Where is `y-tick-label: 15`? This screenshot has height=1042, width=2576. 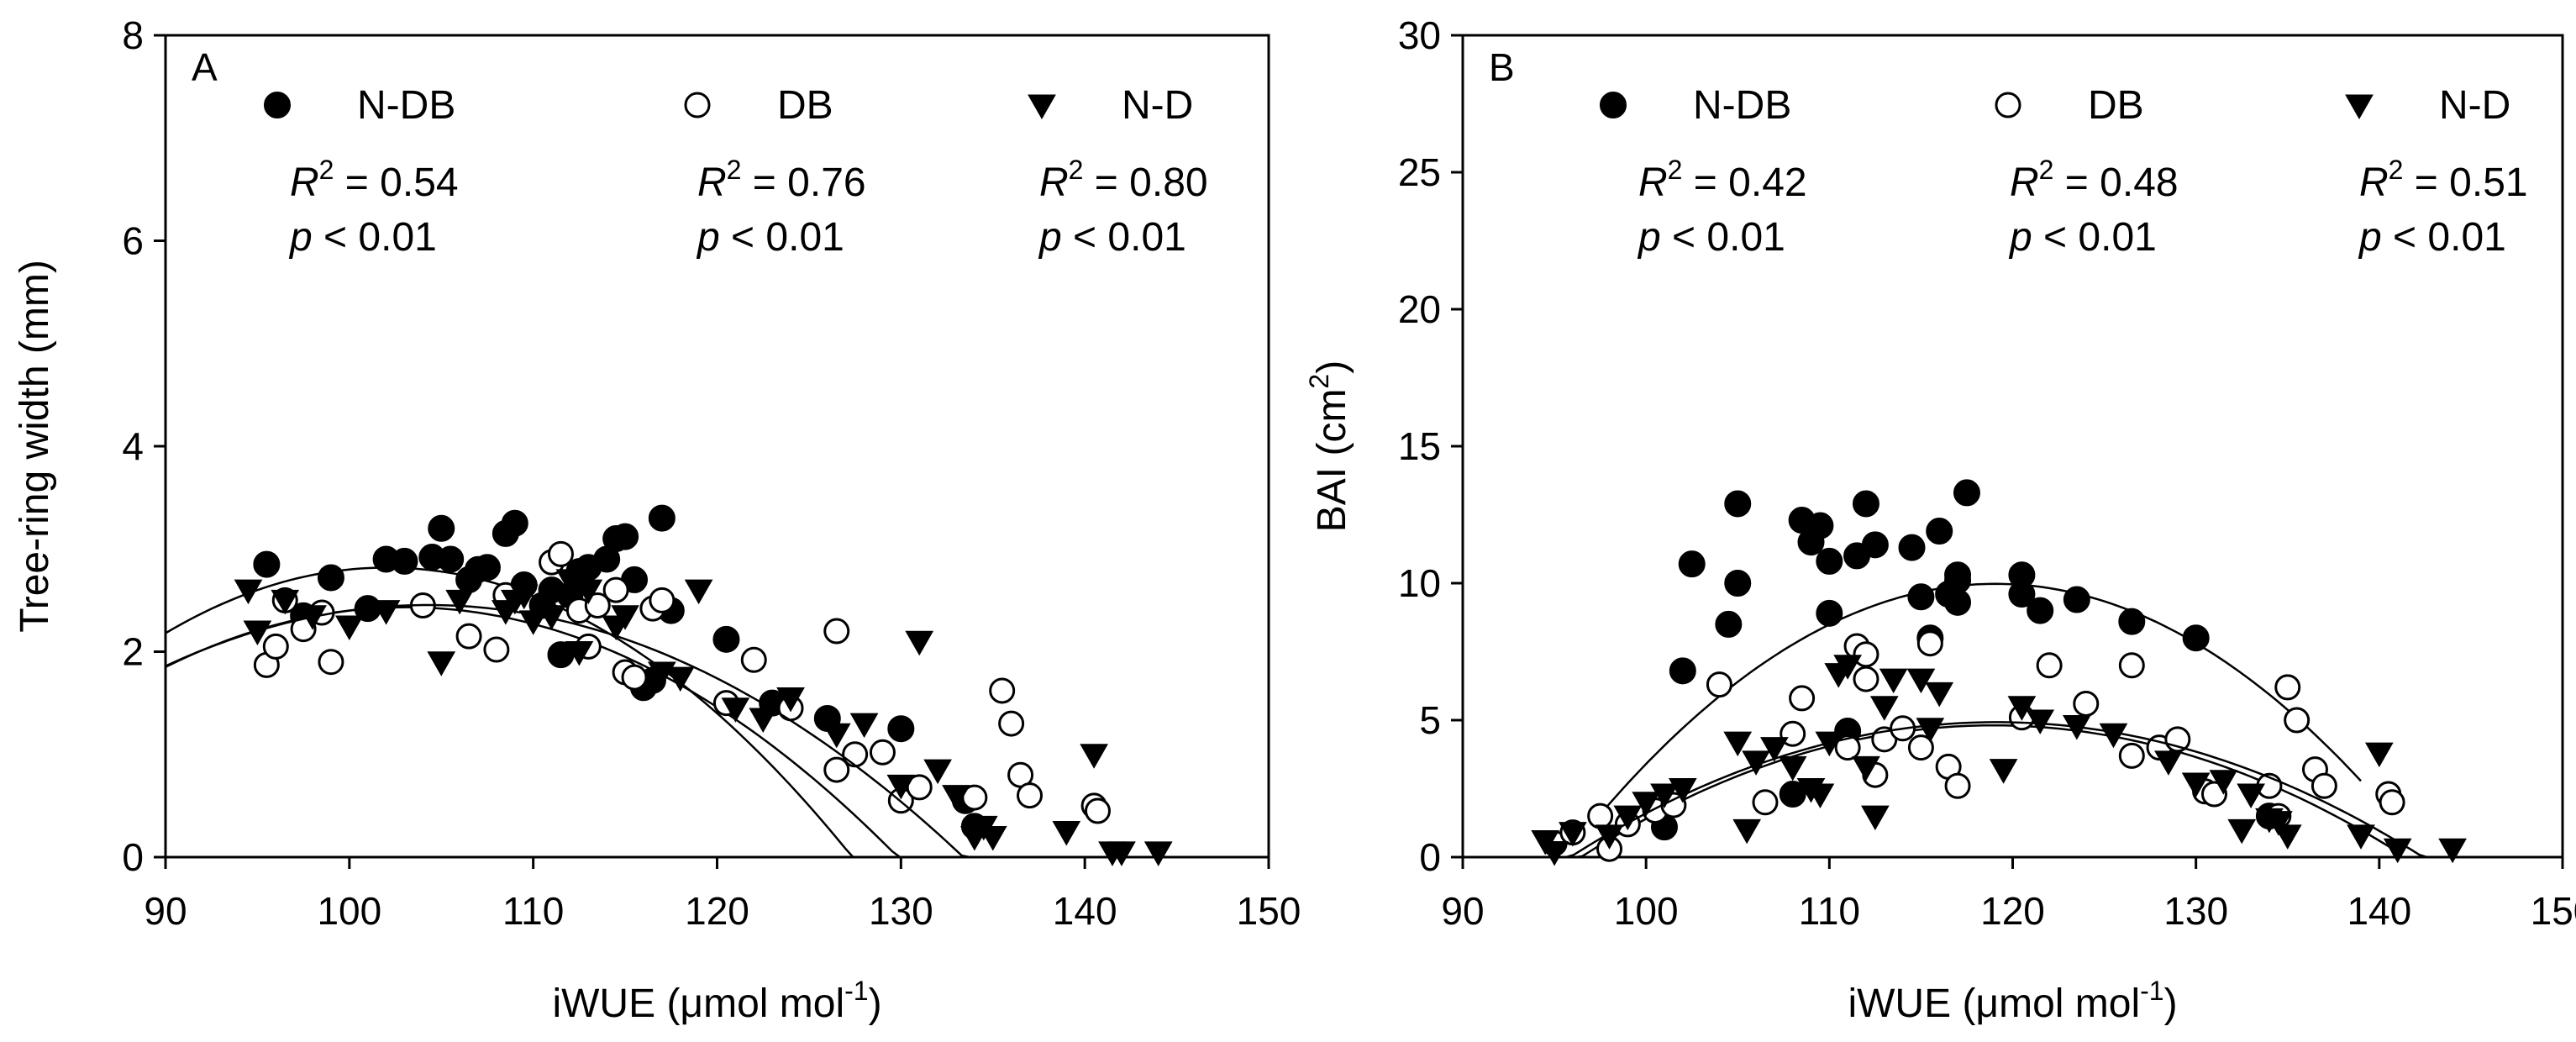
y-tick-label: 15 is located at coordinates (1419, 446).